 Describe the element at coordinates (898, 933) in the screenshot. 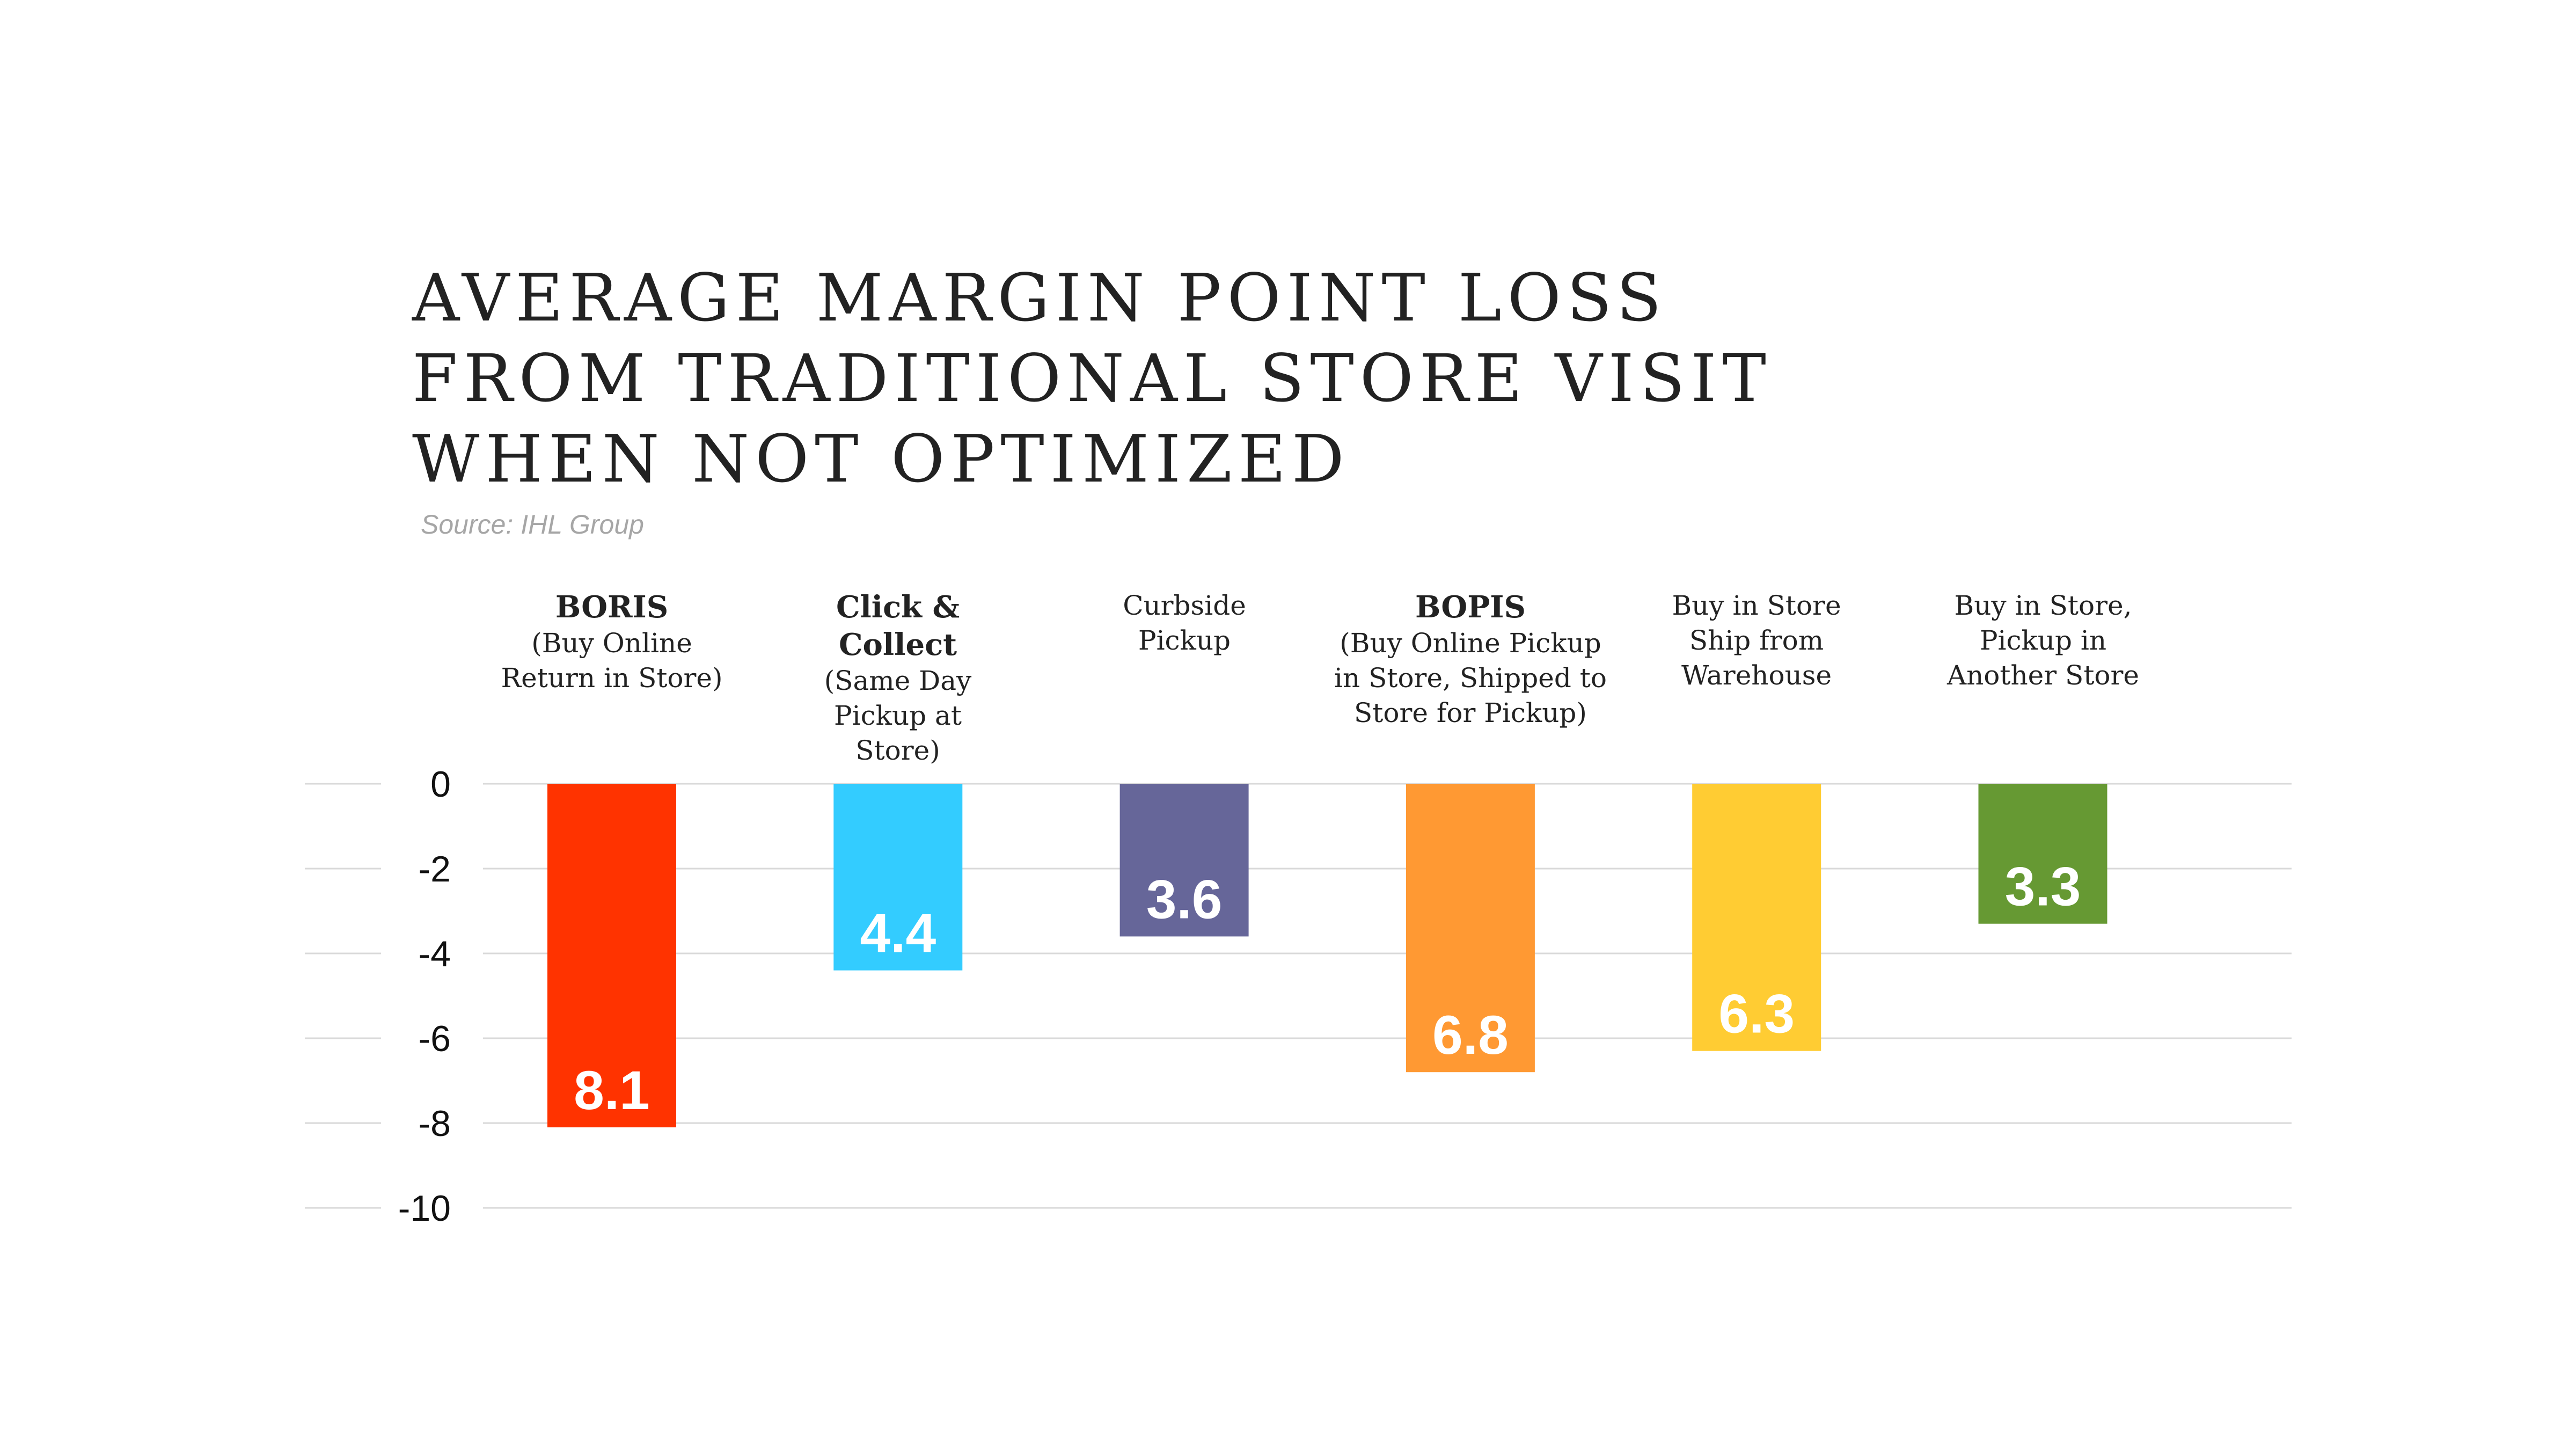

I see `data-label: 4.4` at that location.